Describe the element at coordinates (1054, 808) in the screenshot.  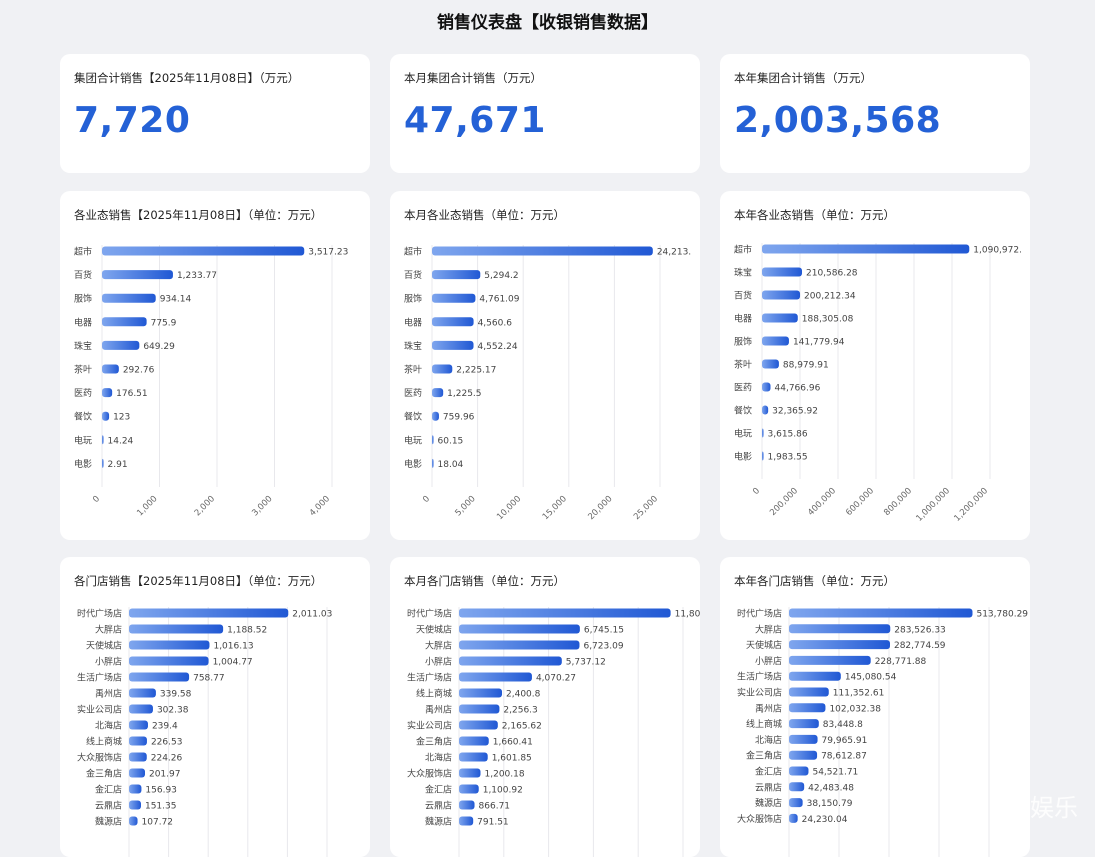
I see `watermark: 娱乐` at that location.